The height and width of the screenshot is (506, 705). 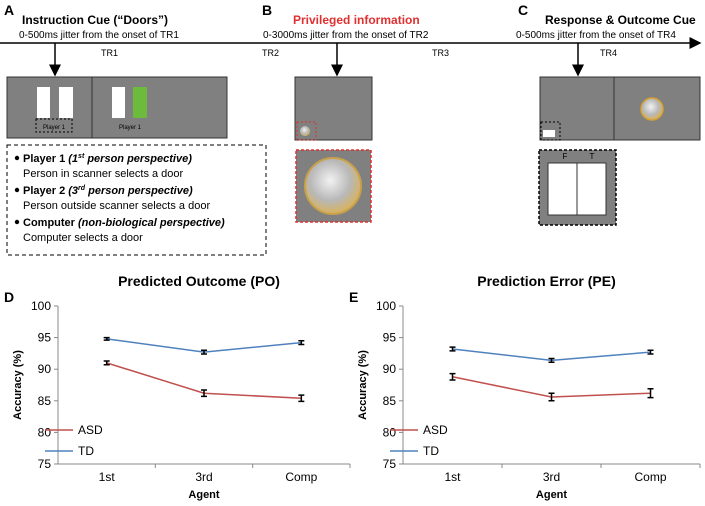 I want to click on panel-letter: E, so click(x=353, y=297).